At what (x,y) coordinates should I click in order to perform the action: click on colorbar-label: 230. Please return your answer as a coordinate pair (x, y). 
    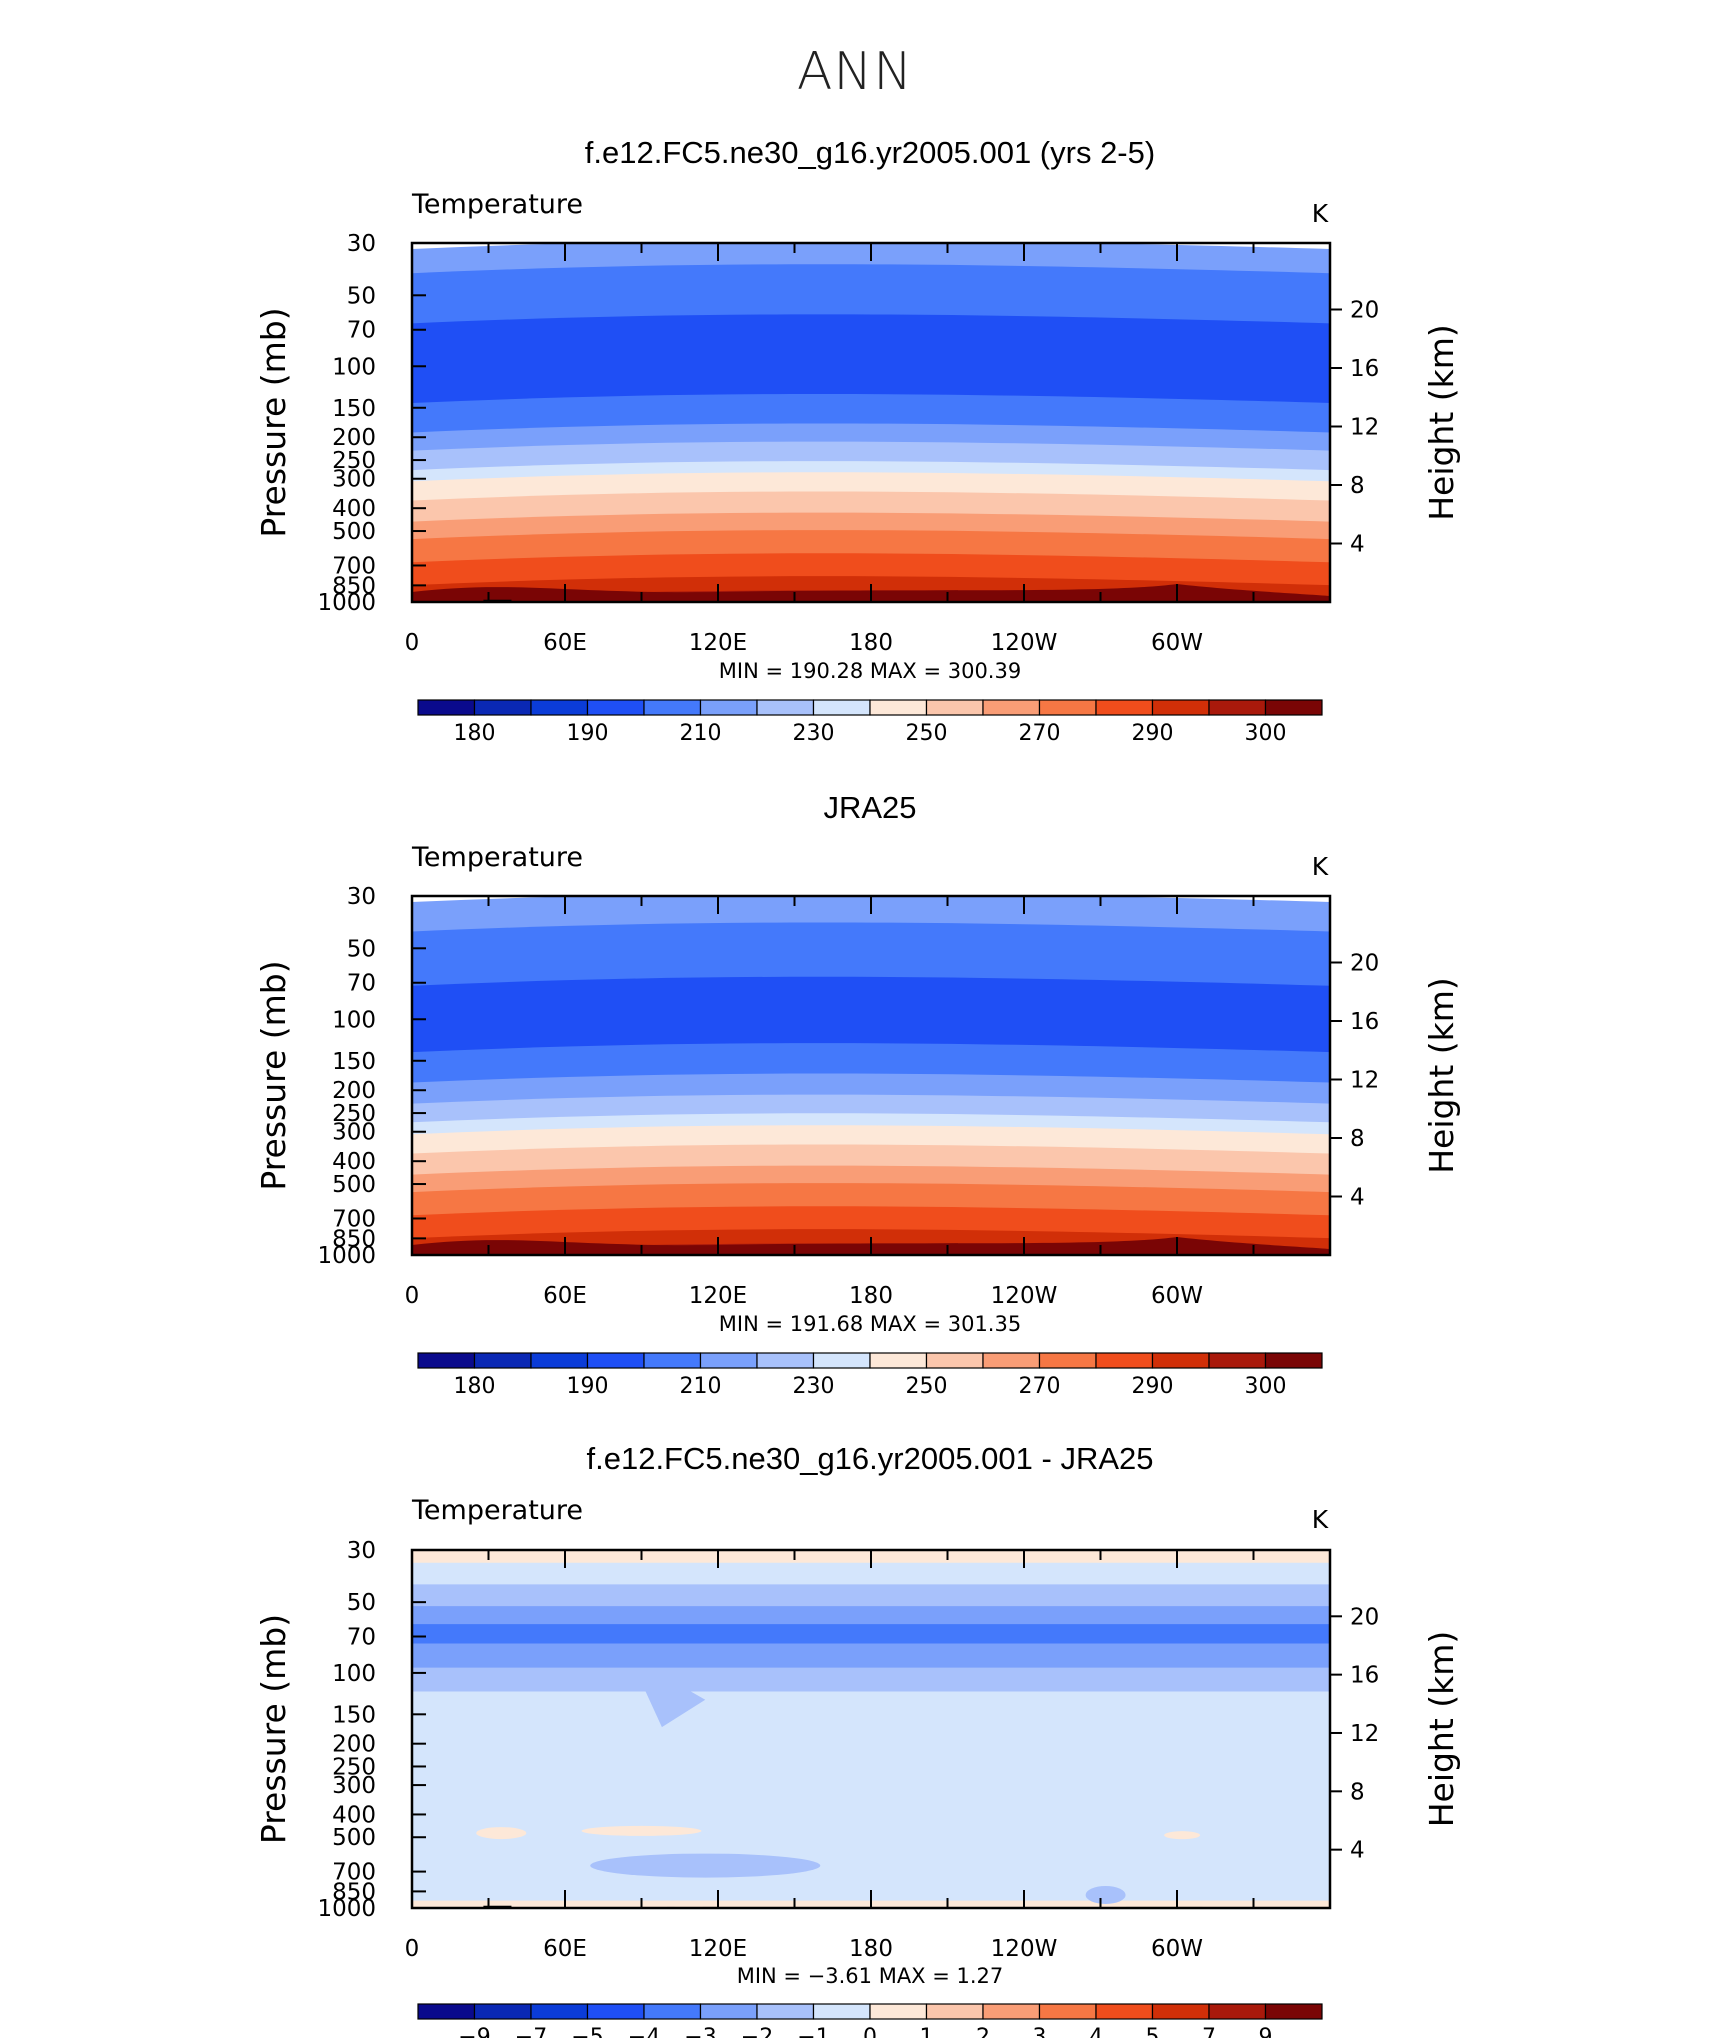
    Looking at the image, I should click on (814, 1386).